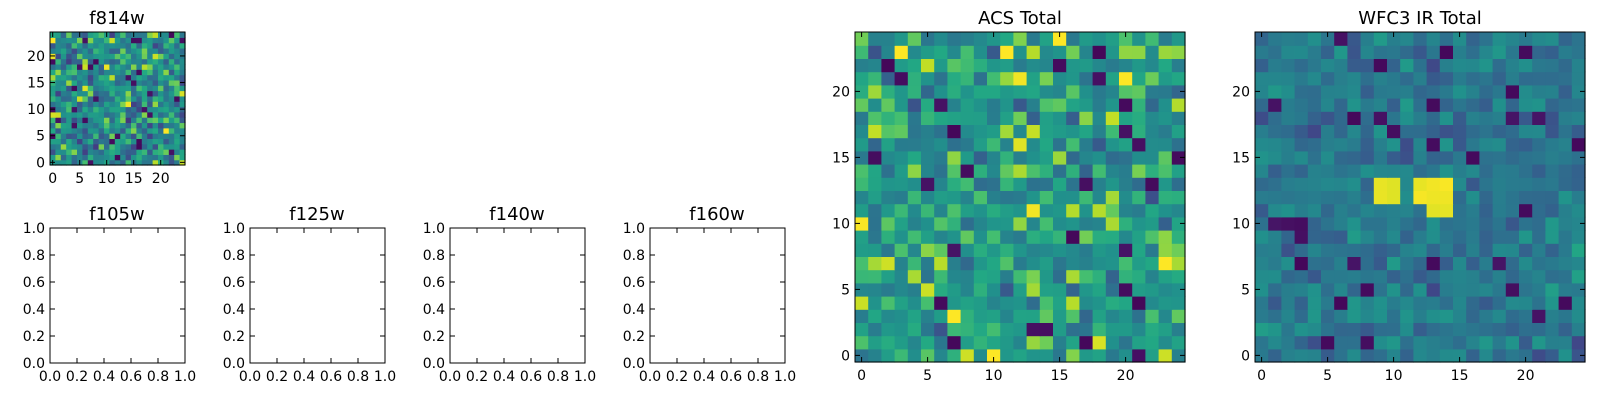 The width and height of the screenshot is (1600, 400). What do you see at coordinates (116, 18) in the screenshot?
I see `panel-title-f814w: f814w` at bounding box center [116, 18].